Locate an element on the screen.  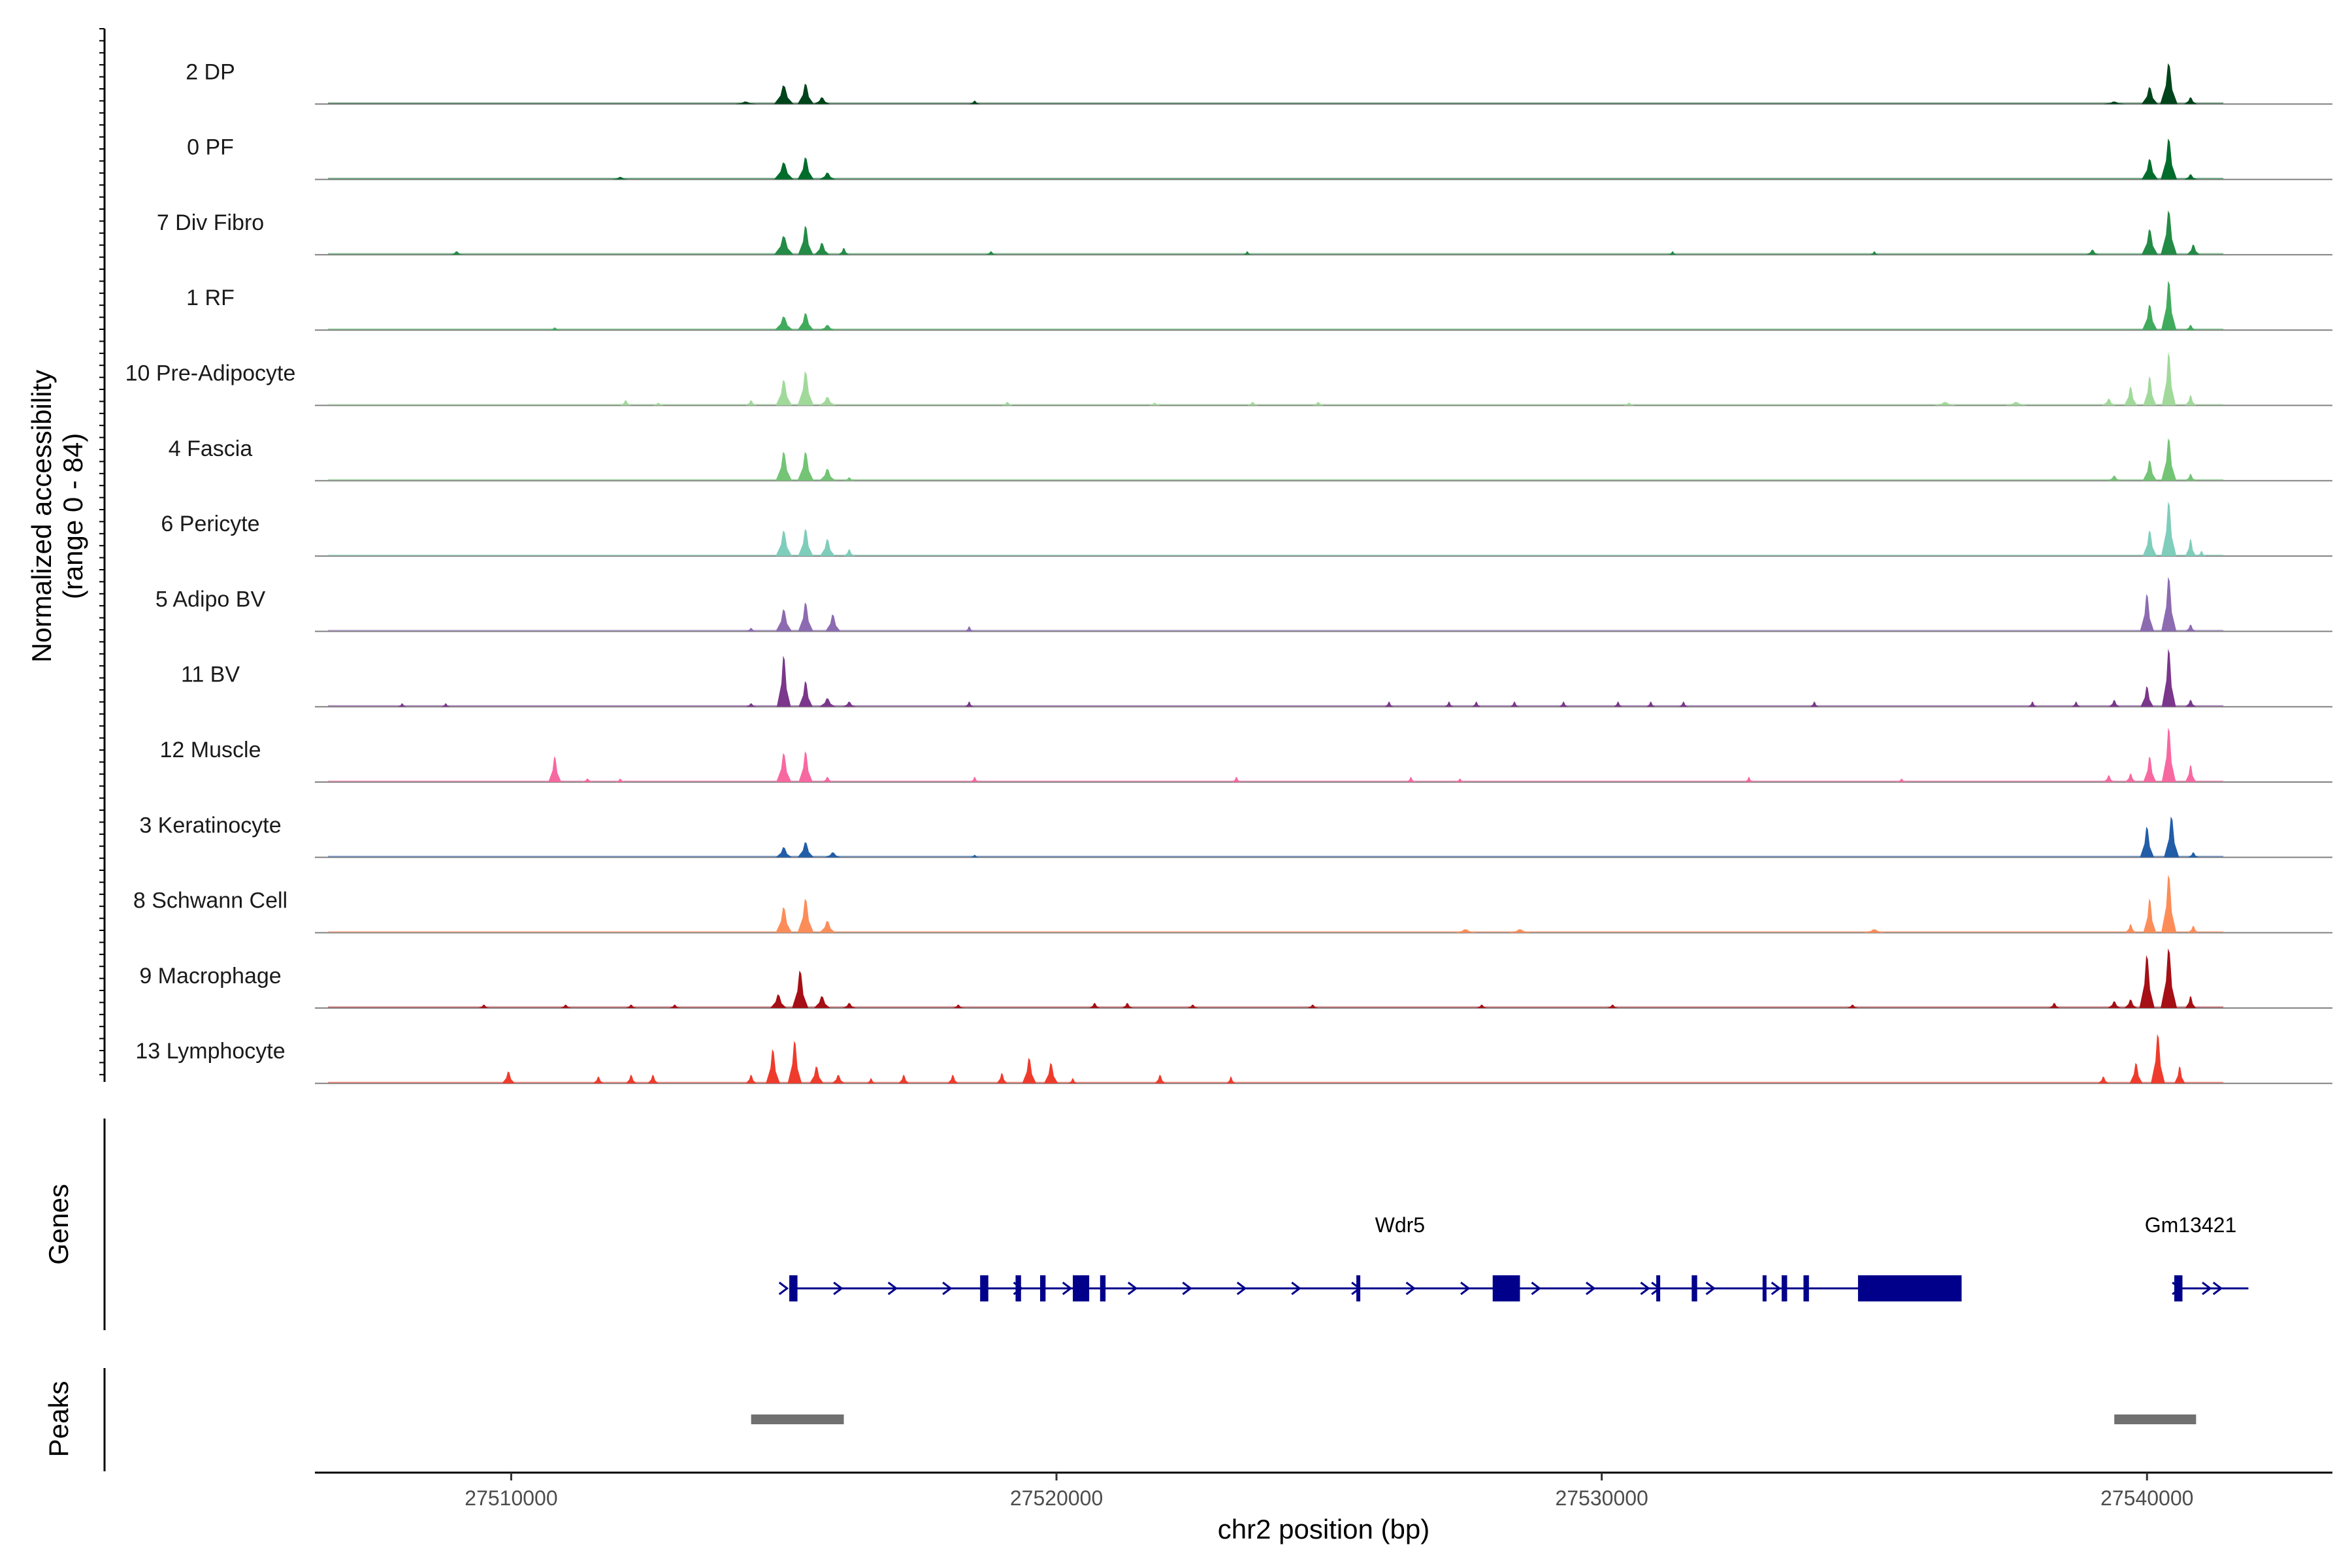
track-9-macrophage: 9 Macrophage is located at coordinates (1235, 978).